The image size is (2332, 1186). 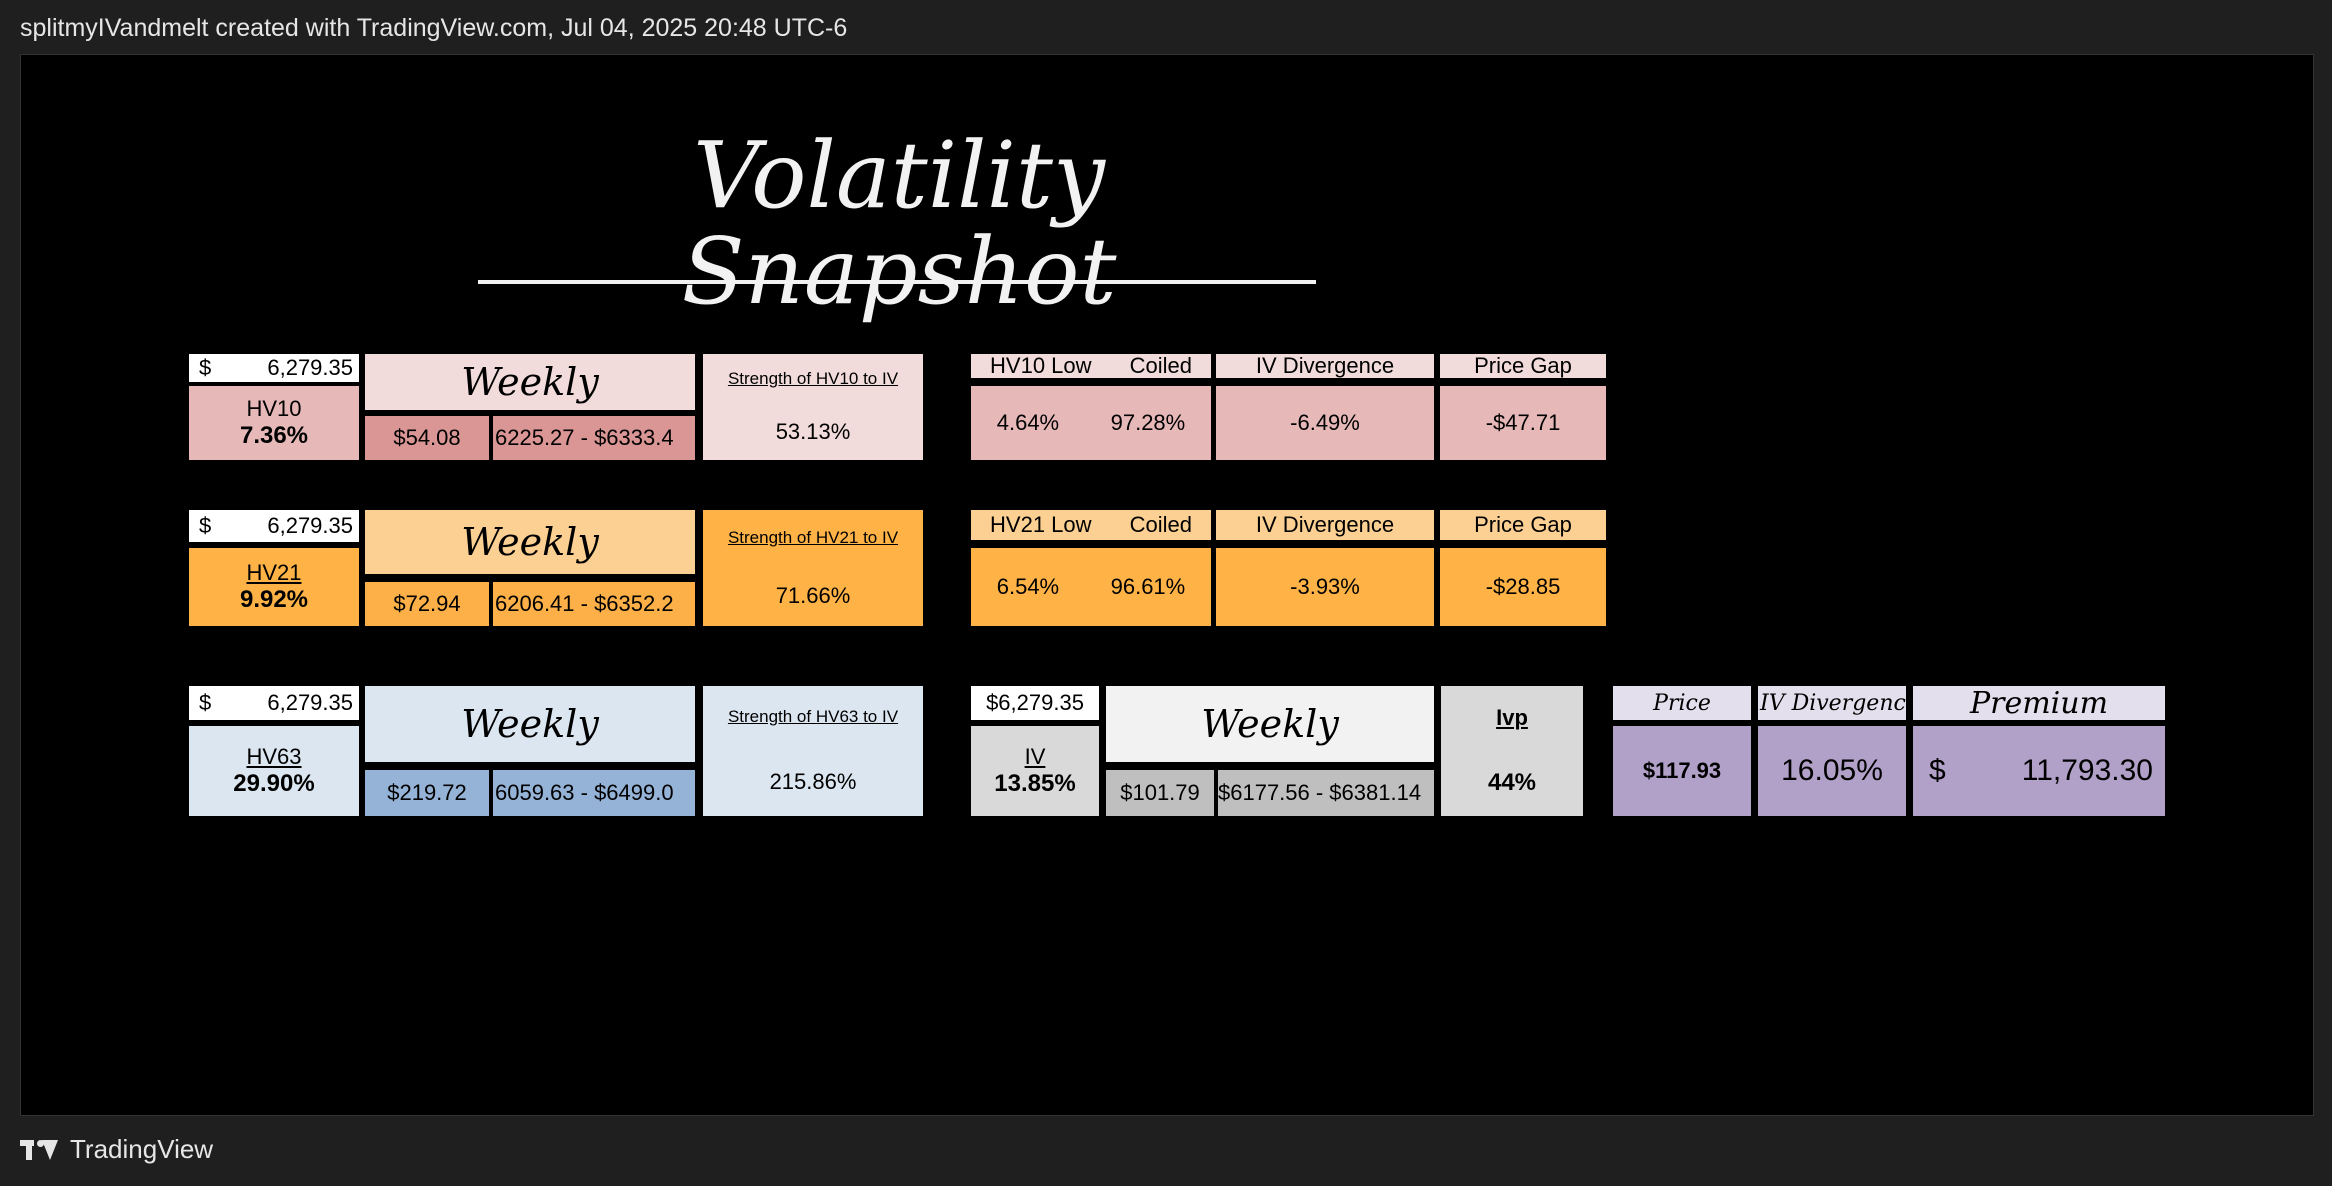 I want to click on hv10-strength-label: Strength of HV10 to IV, so click(x=813, y=378).